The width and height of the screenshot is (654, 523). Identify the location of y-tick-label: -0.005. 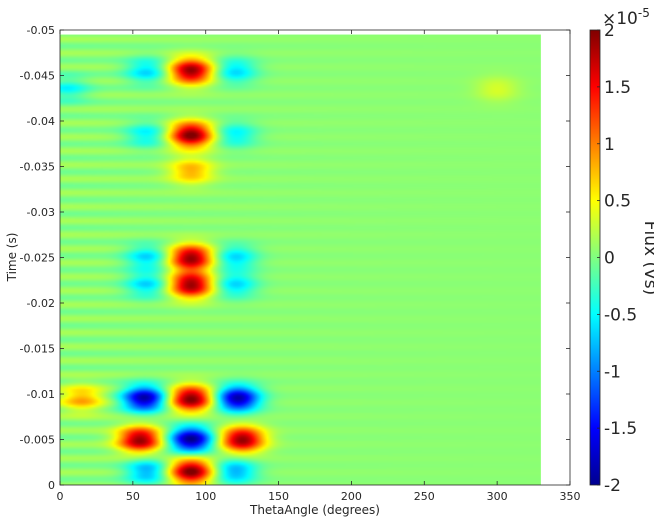
(37, 440).